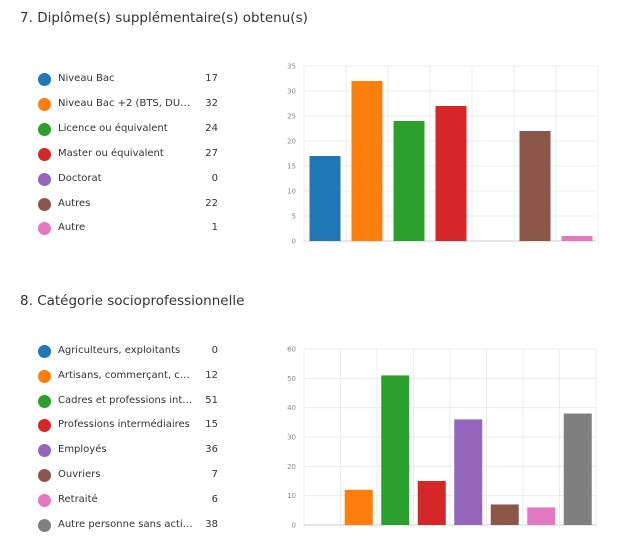 The height and width of the screenshot is (555, 625). Describe the element at coordinates (211, 425) in the screenshot. I see `legend-value: 15` at that location.